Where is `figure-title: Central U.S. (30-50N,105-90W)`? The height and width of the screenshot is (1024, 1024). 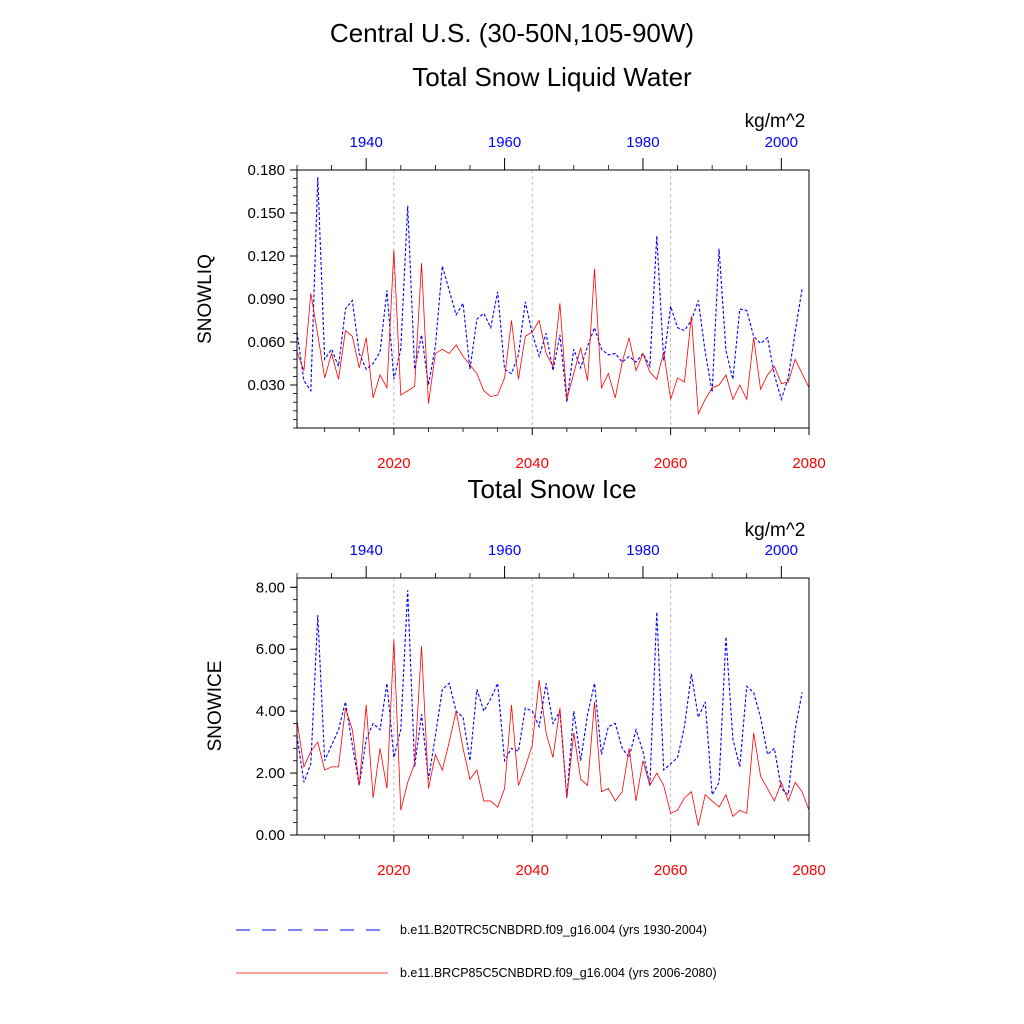
figure-title: Central U.S. (30-50N,105-90W) is located at coordinates (512, 33).